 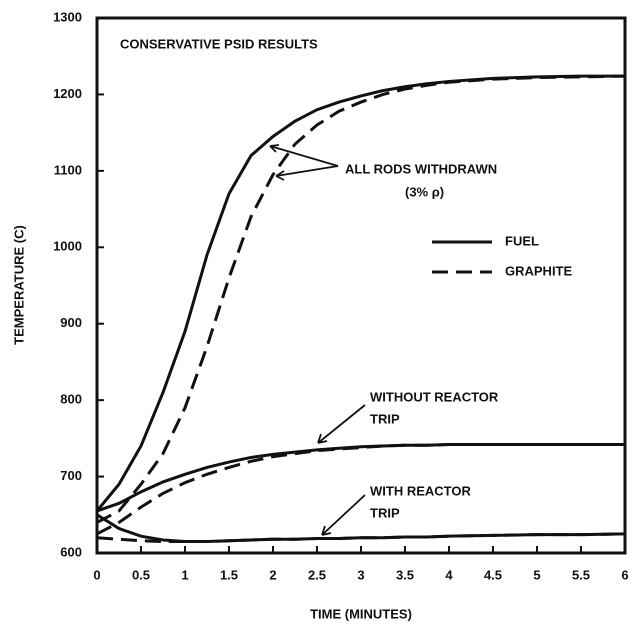 What do you see at coordinates (581, 574) in the screenshot?
I see `x-tick-label: 5.5` at bounding box center [581, 574].